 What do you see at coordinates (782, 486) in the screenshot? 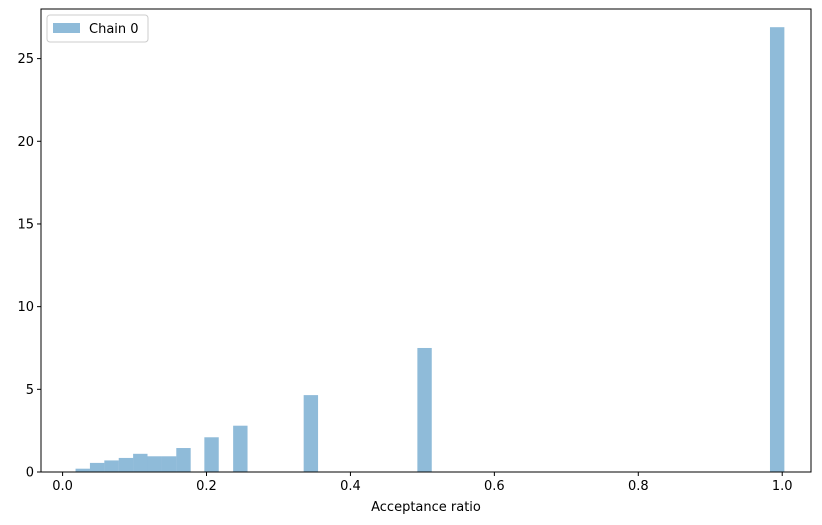
I see `x-tick-label: 1.0` at bounding box center [782, 486].